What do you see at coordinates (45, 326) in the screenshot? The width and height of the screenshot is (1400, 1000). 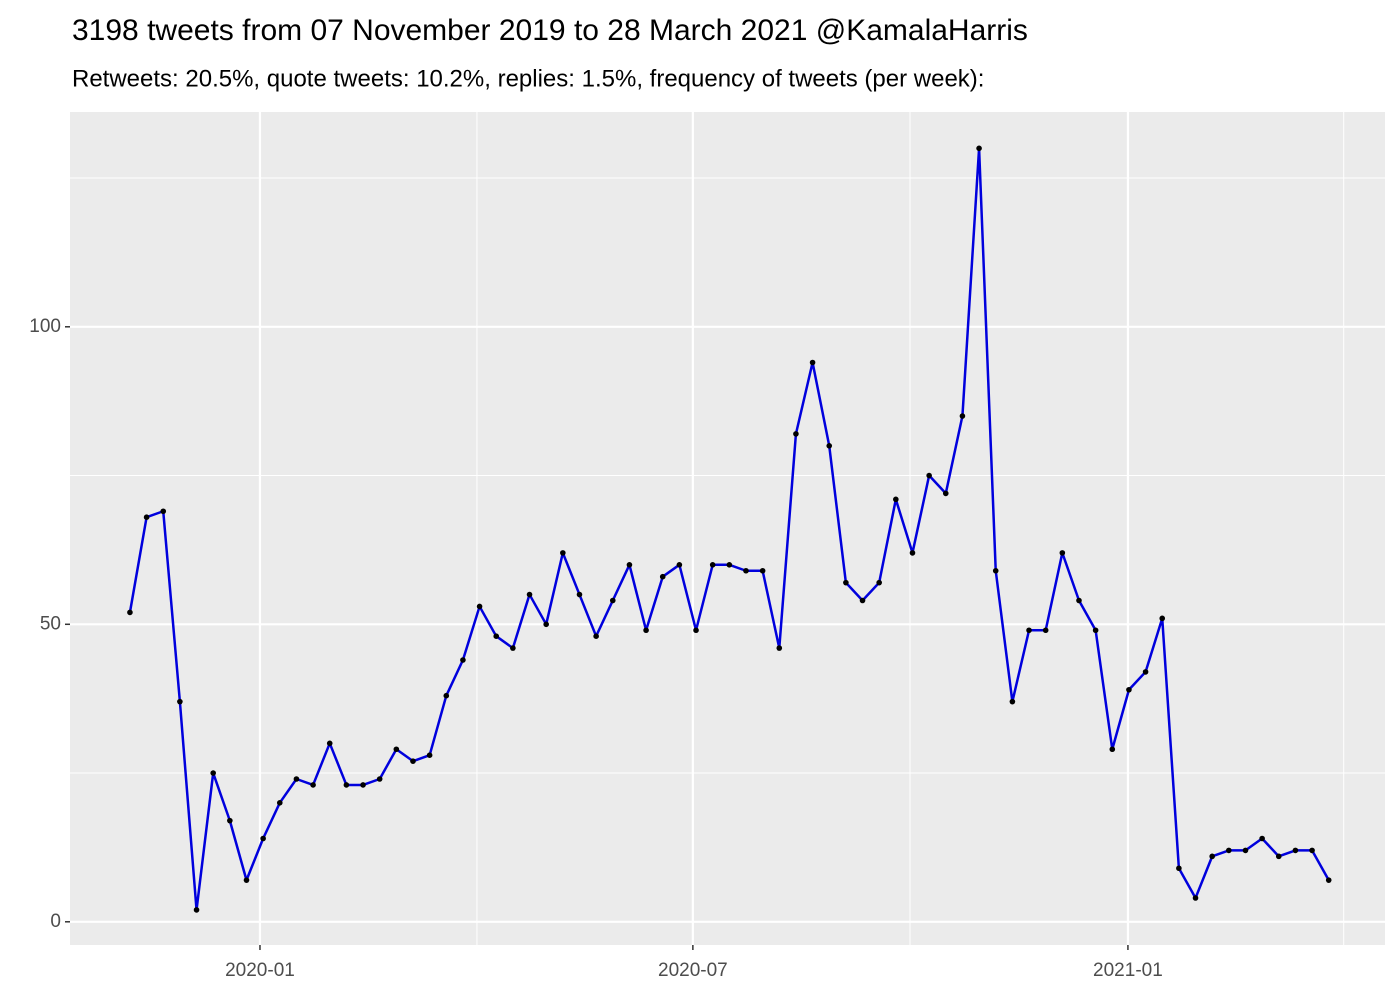 I see `y-tick-label: 100` at bounding box center [45, 326].